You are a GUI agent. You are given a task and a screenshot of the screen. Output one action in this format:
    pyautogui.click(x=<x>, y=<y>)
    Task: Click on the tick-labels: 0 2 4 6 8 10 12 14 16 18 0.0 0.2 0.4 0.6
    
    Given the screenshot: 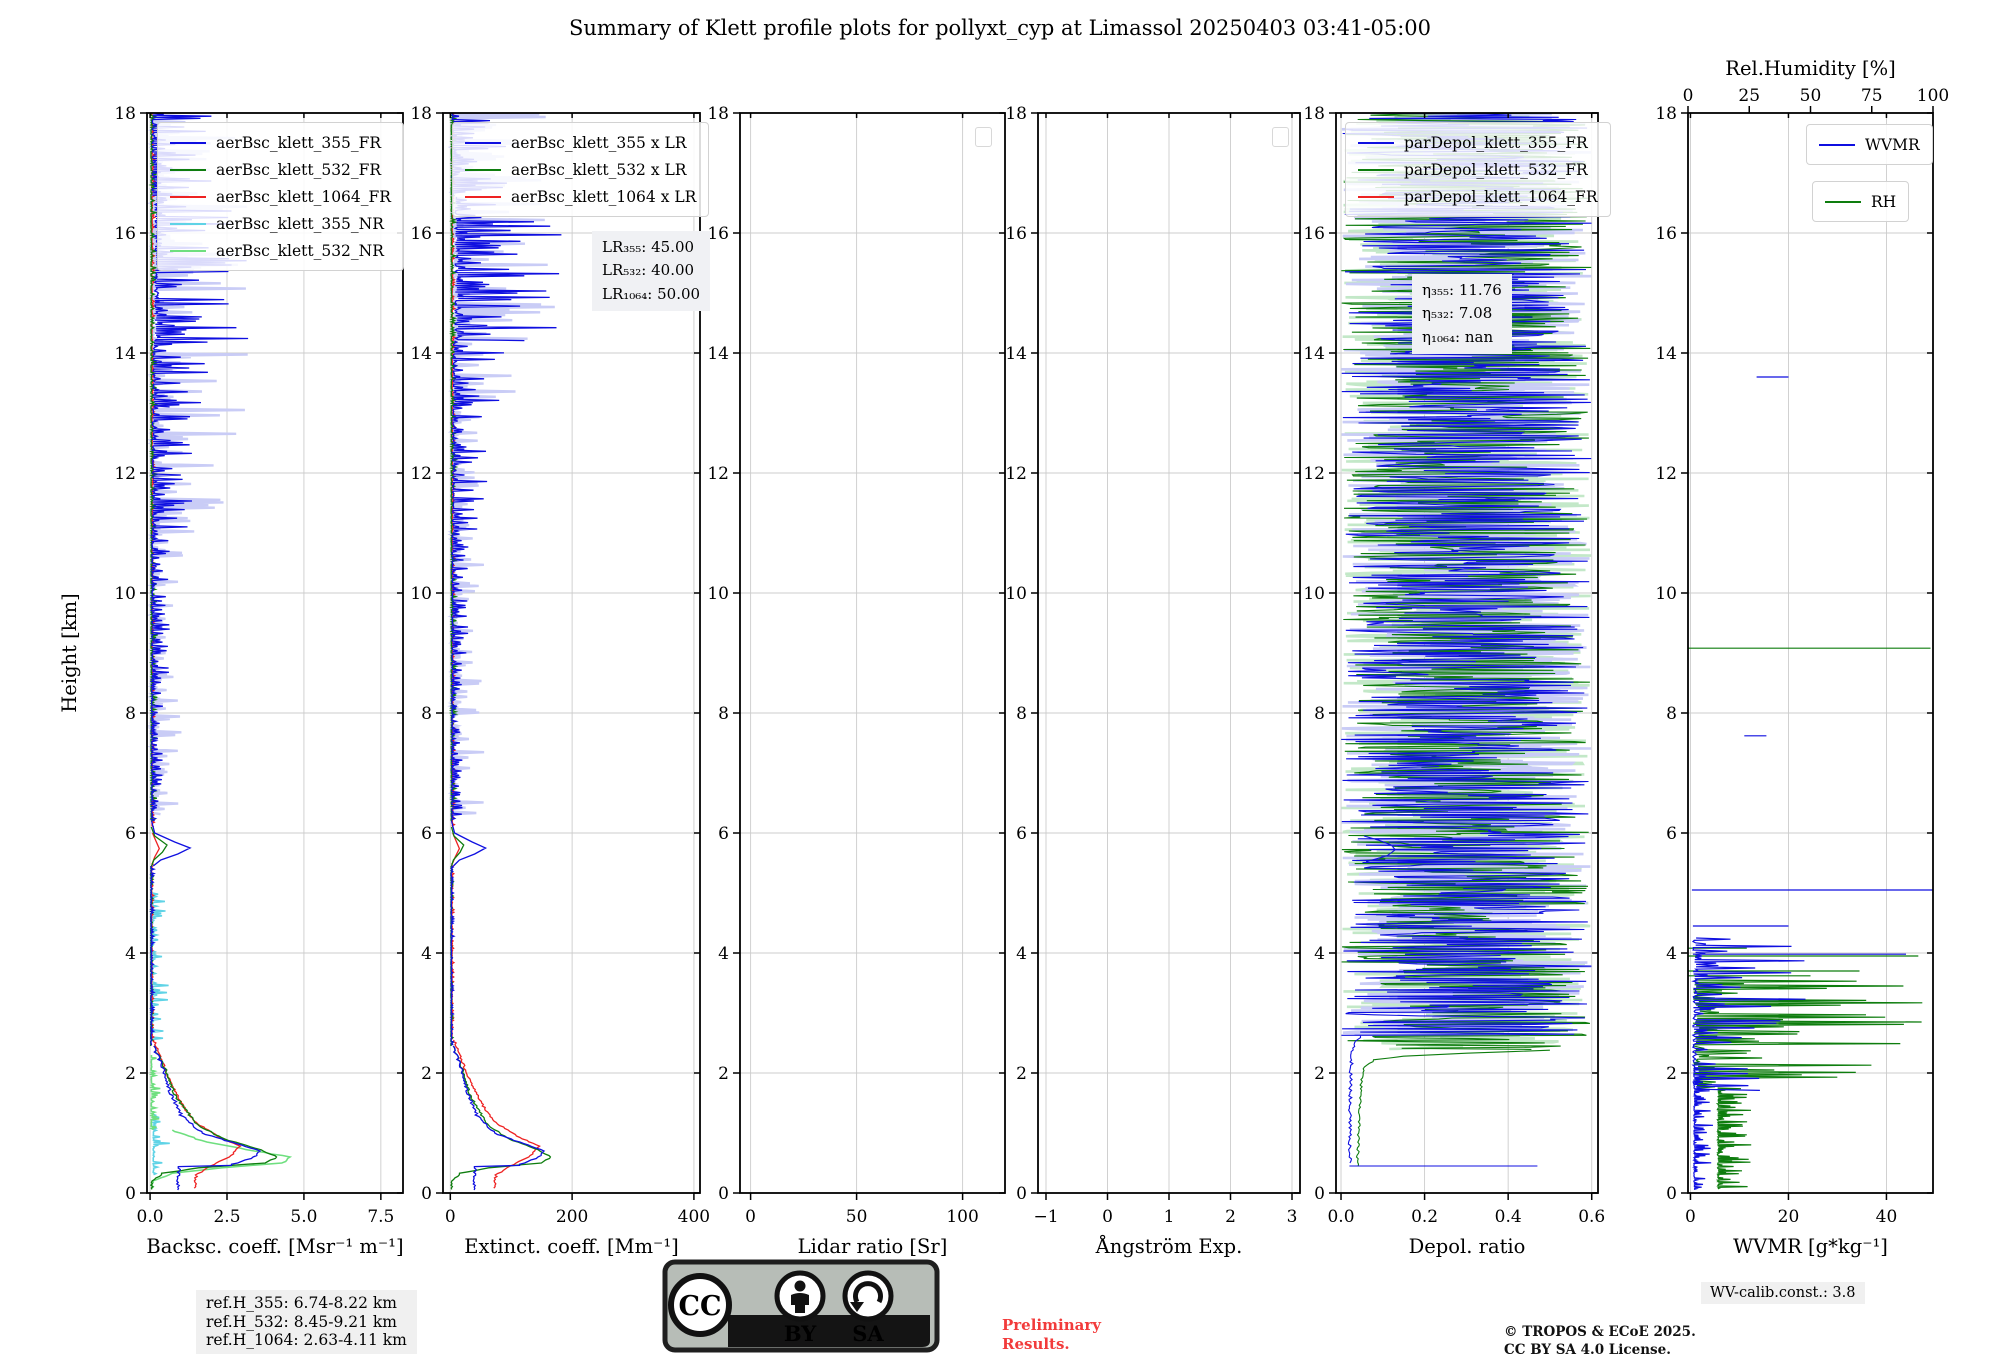 What is the action you would take?
    pyautogui.click(x=1454, y=665)
    